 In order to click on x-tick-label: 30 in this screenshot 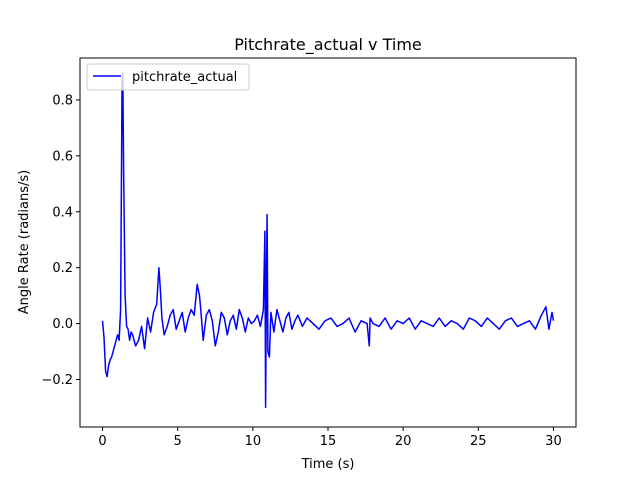, I will do `click(553, 441)`.